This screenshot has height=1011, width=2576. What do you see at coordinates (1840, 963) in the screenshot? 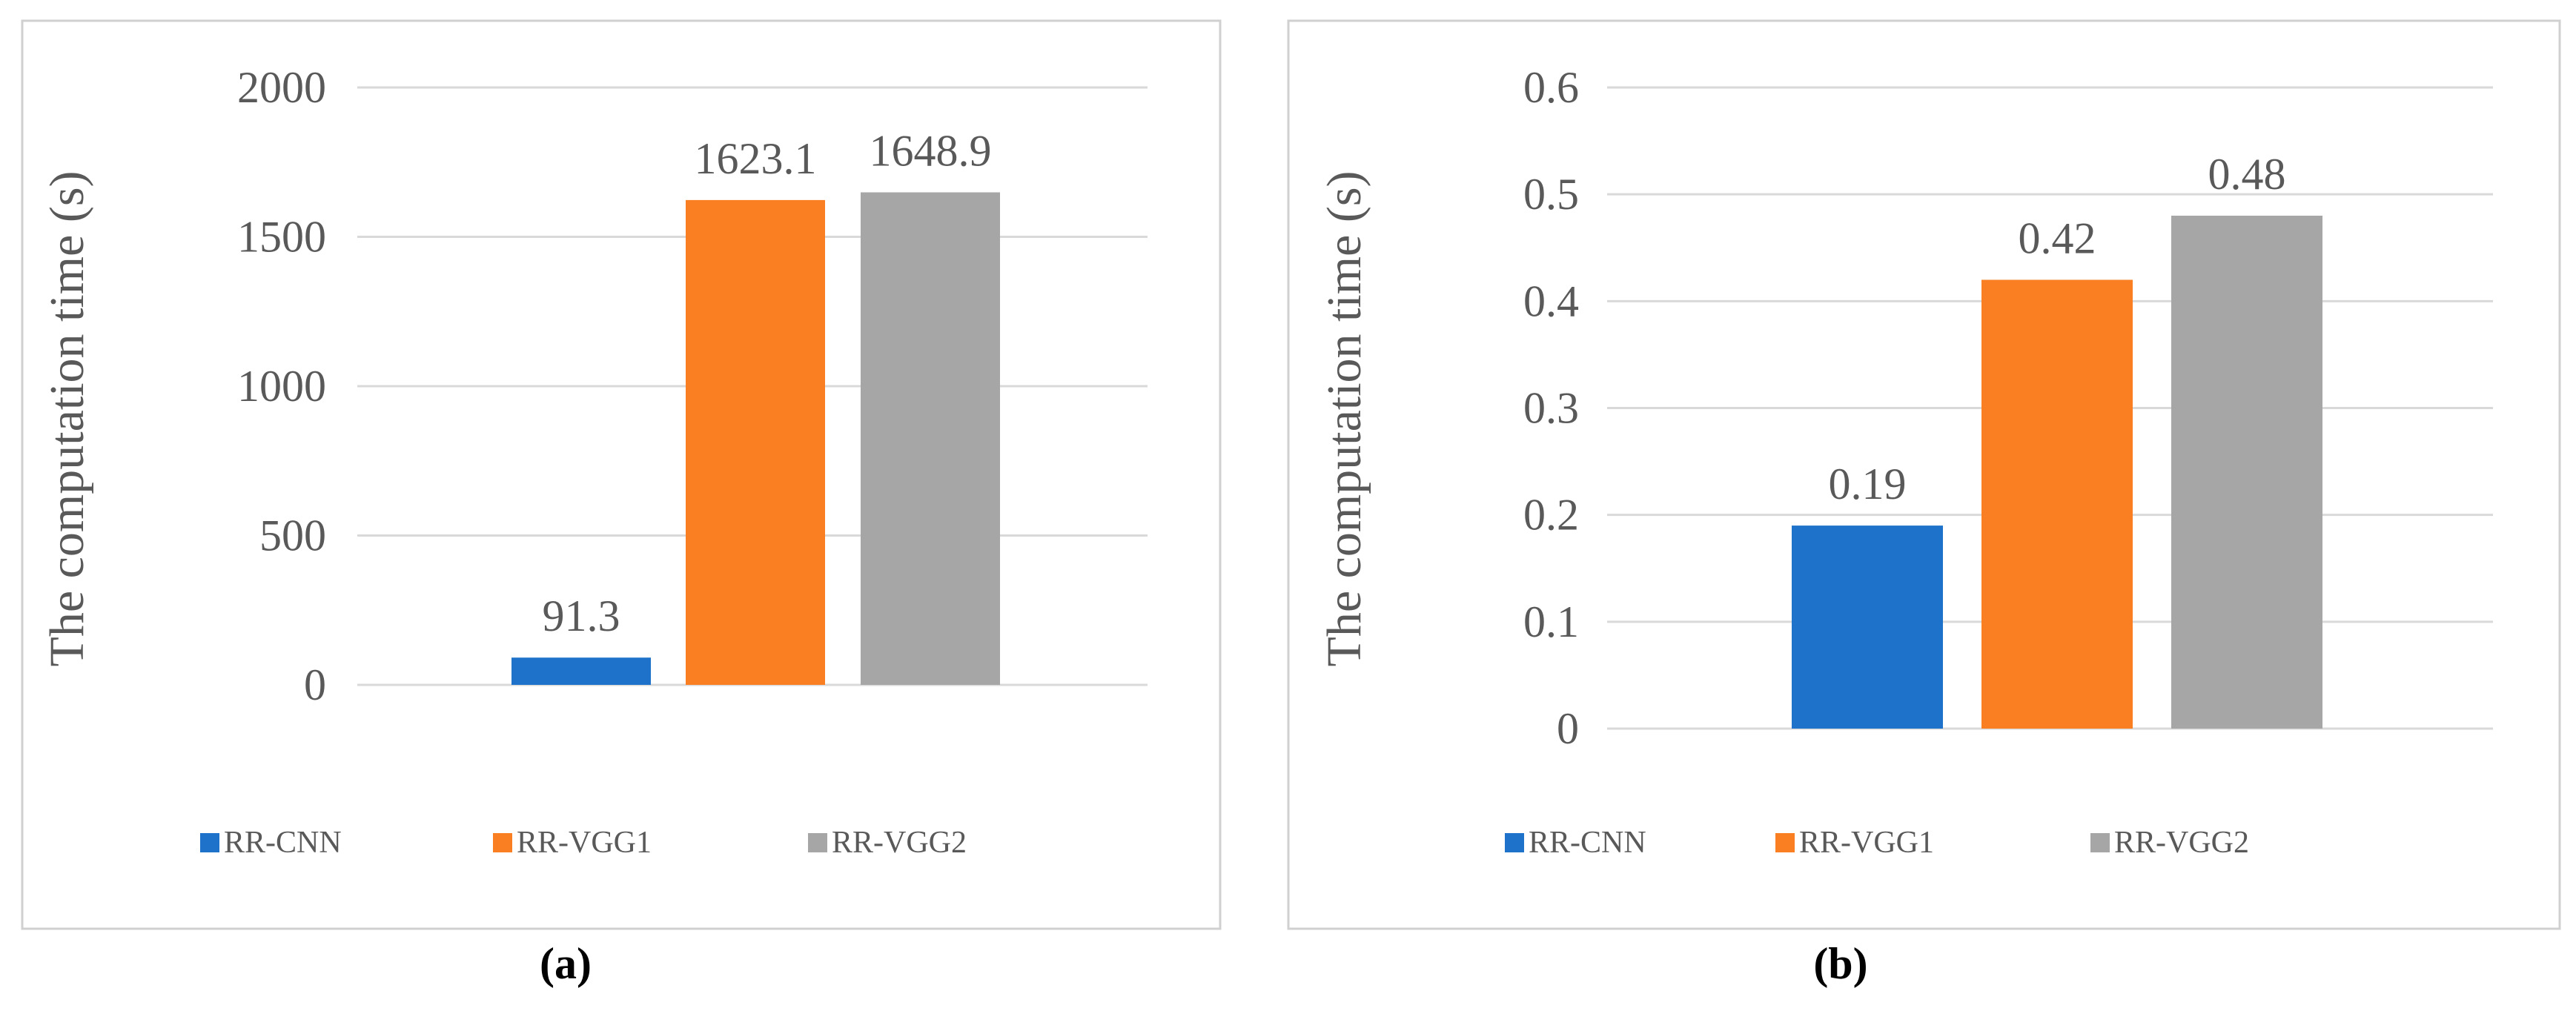
I see `figure-caption: (b)` at bounding box center [1840, 963].